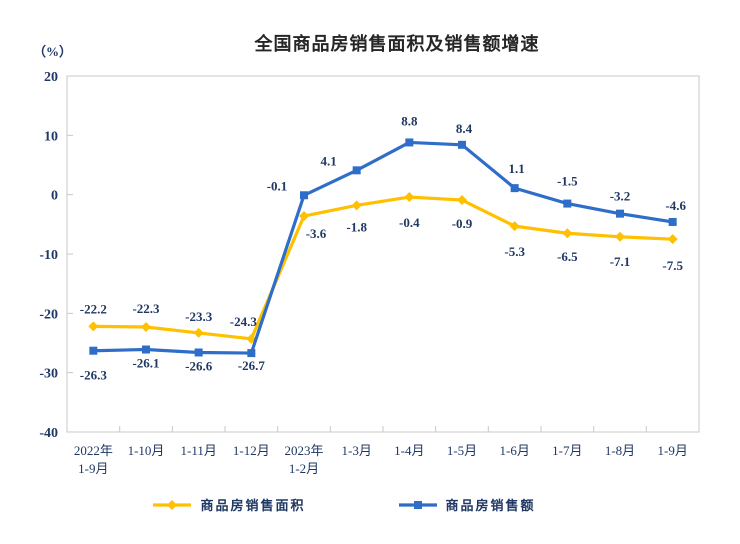  Describe the element at coordinates (172, 505) in the screenshot. I see `sales-area-line-marker-icon` at that location.